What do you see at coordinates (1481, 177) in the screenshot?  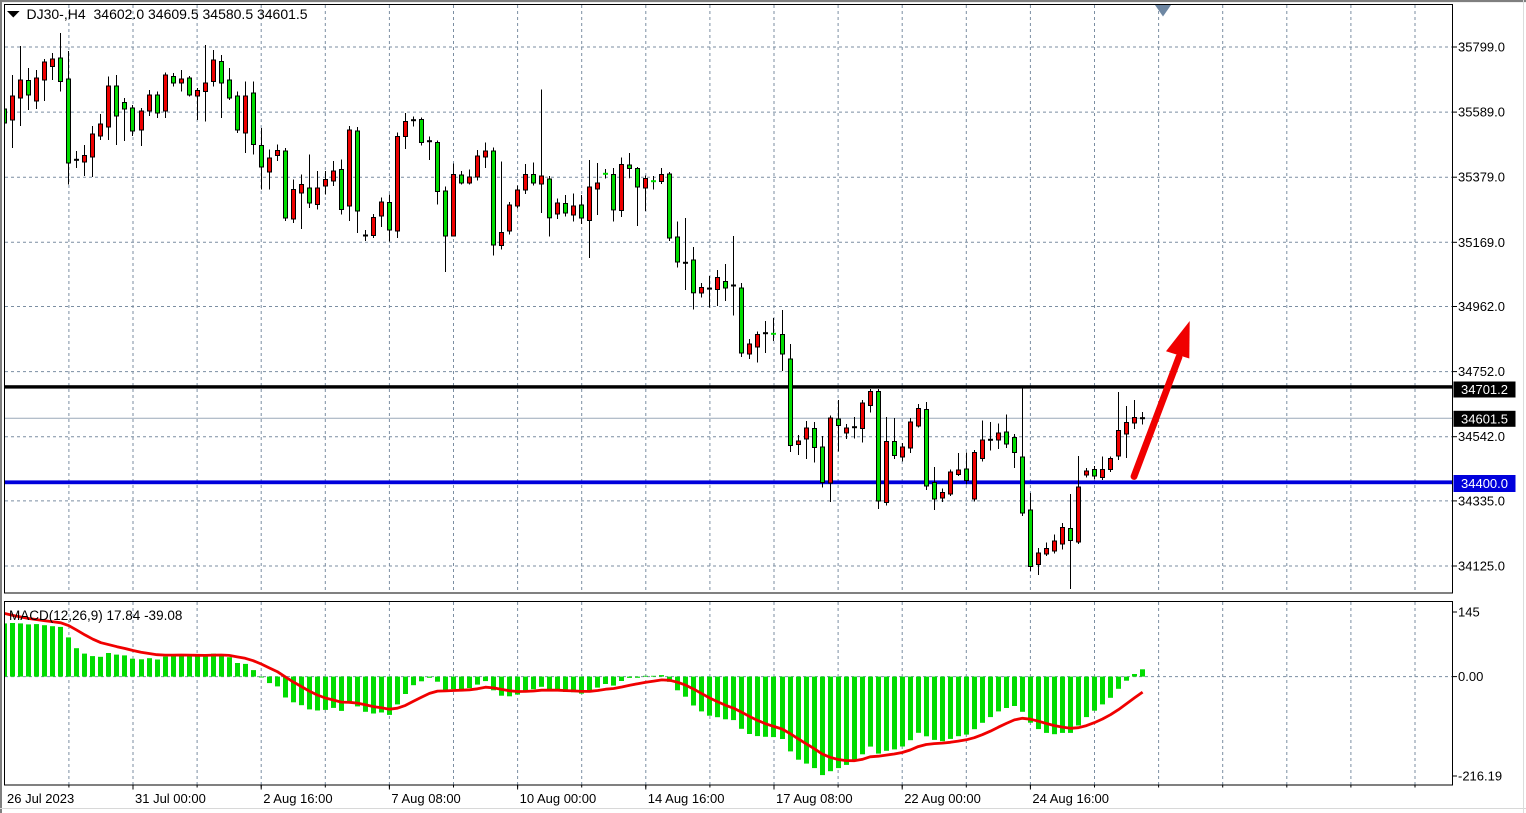 I see `svg-text: 35379.0` at bounding box center [1481, 177].